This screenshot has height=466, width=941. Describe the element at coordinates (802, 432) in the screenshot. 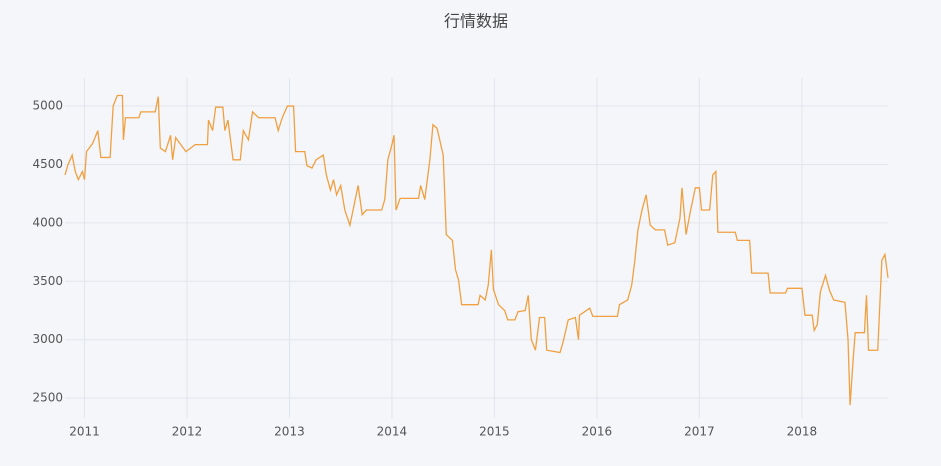

I see `x-tick-label: 2018` at that location.